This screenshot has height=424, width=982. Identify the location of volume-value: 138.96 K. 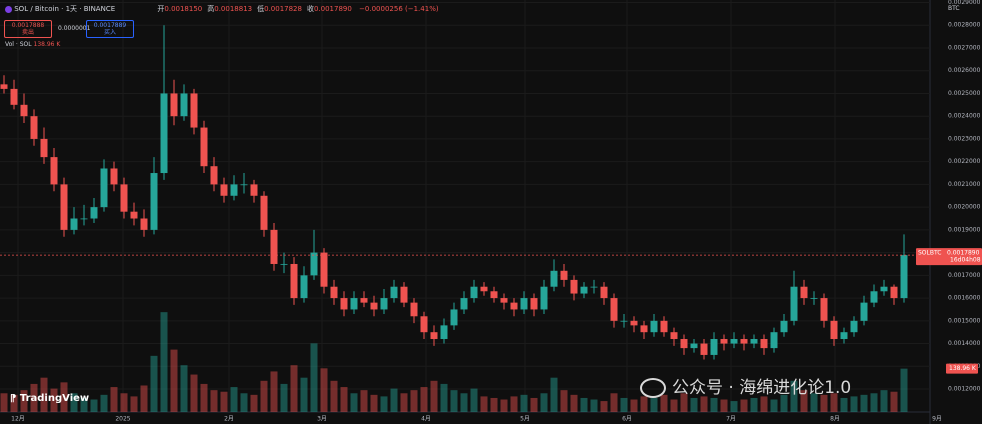
(47, 44).